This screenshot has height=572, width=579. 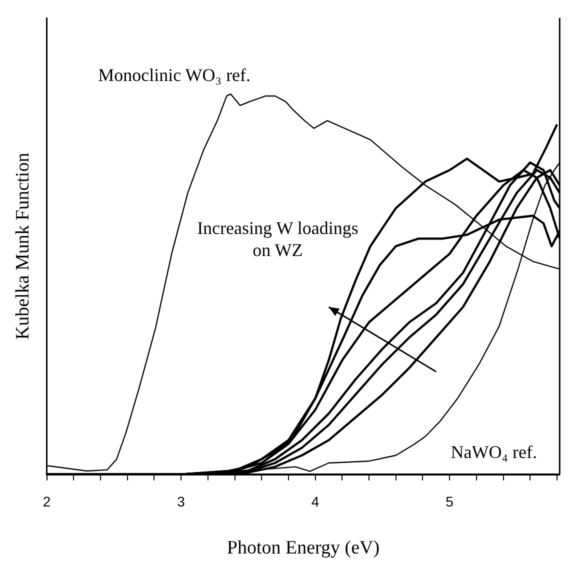 I want to click on x-tick-label: 2, so click(x=46, y=502).